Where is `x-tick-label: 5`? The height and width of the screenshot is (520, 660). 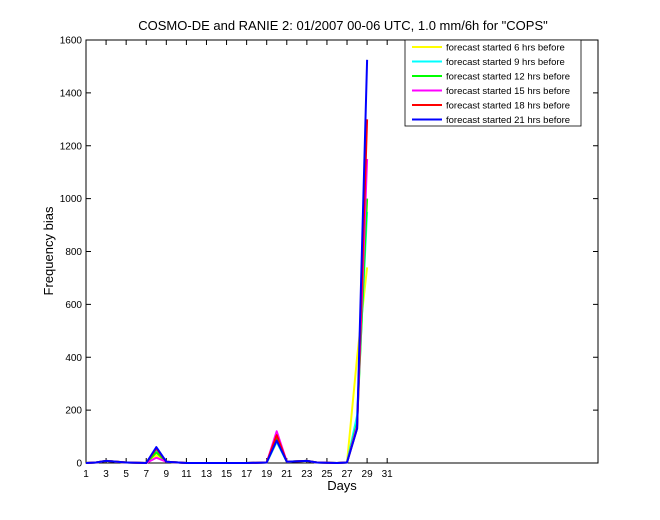
x-tick-label: 5 is located at coordinates (126, 474).